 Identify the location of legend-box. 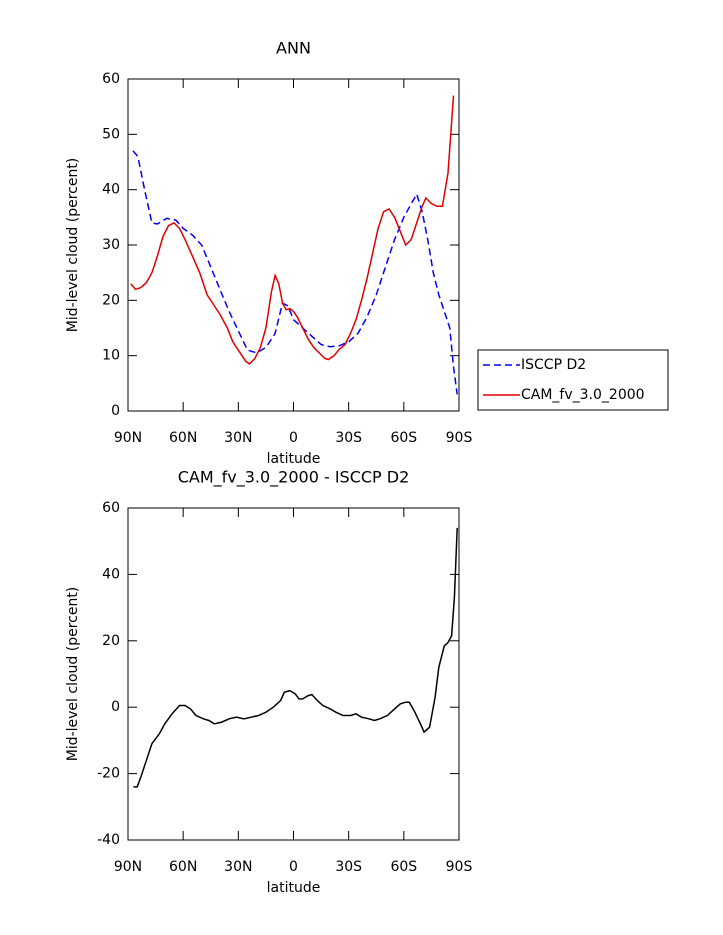
(573, 380).